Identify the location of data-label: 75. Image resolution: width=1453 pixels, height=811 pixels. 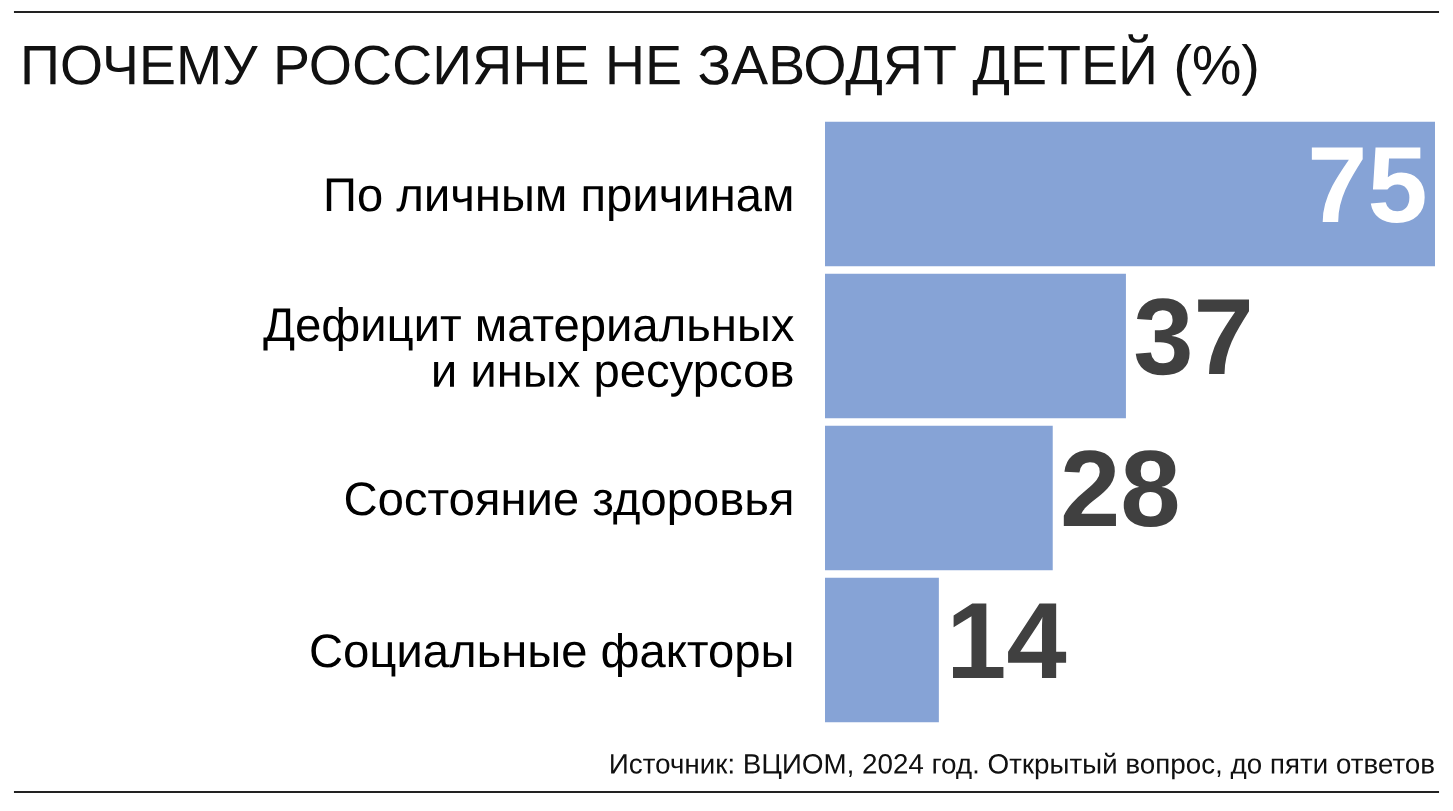
(1368, 185).